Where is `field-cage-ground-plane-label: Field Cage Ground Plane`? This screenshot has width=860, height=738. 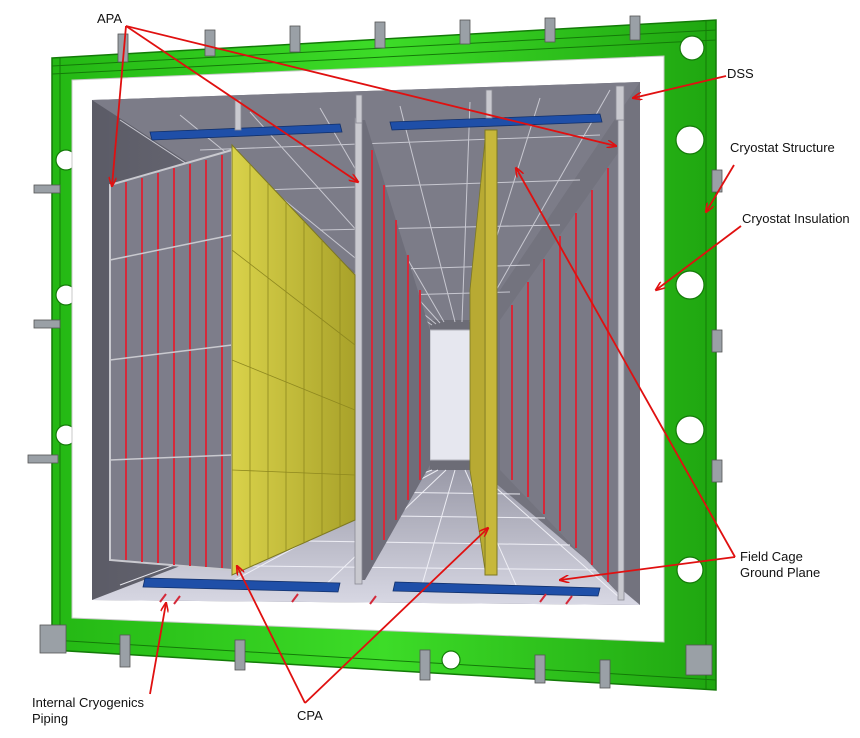 field-cage-ground-plane-label: Field Cage Ground Plane is located at coordinates (780, 565).